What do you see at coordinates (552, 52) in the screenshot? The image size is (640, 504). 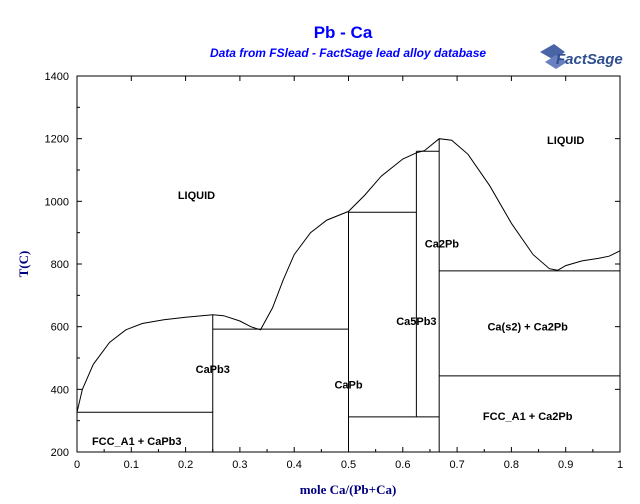 I see `logo-mark-back` at bounding box center [552, 52].